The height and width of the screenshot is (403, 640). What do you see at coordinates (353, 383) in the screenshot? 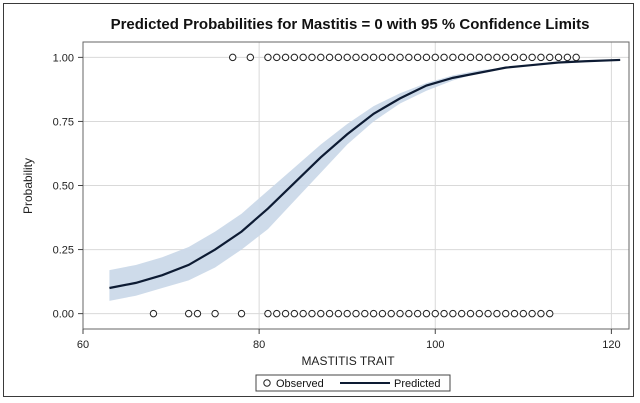
I see `legend: Observed Predicted` at bounding box center [353, 383].